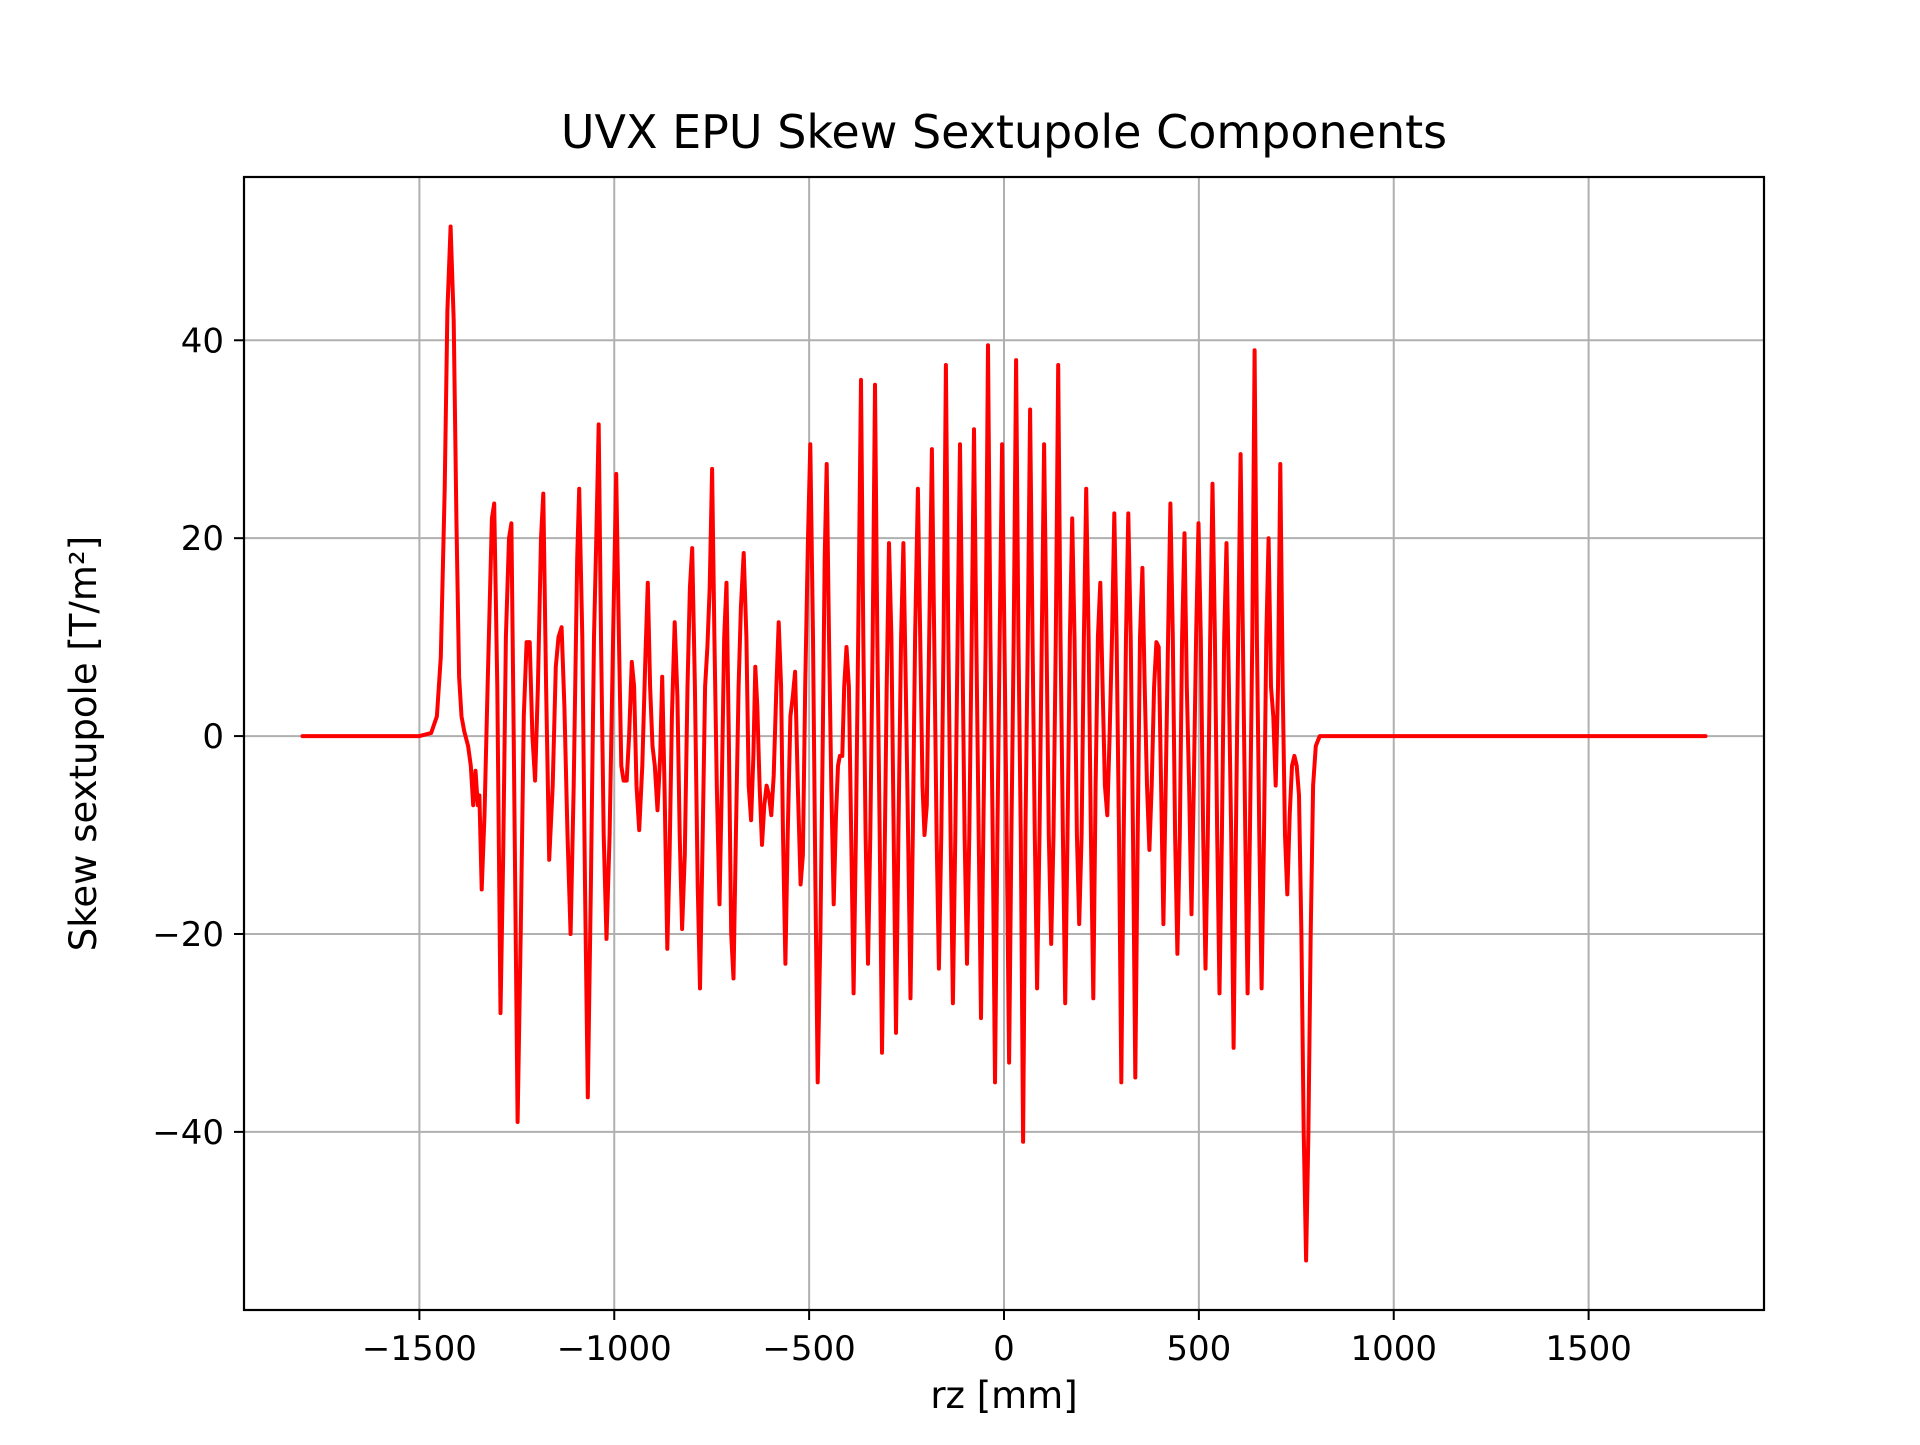 Image resolution: width=1920 pixels, height=1445 pixels. Describe the element at coordinates (213, 737) in the screenshot. I see `y-tick-label: 0` at that location.